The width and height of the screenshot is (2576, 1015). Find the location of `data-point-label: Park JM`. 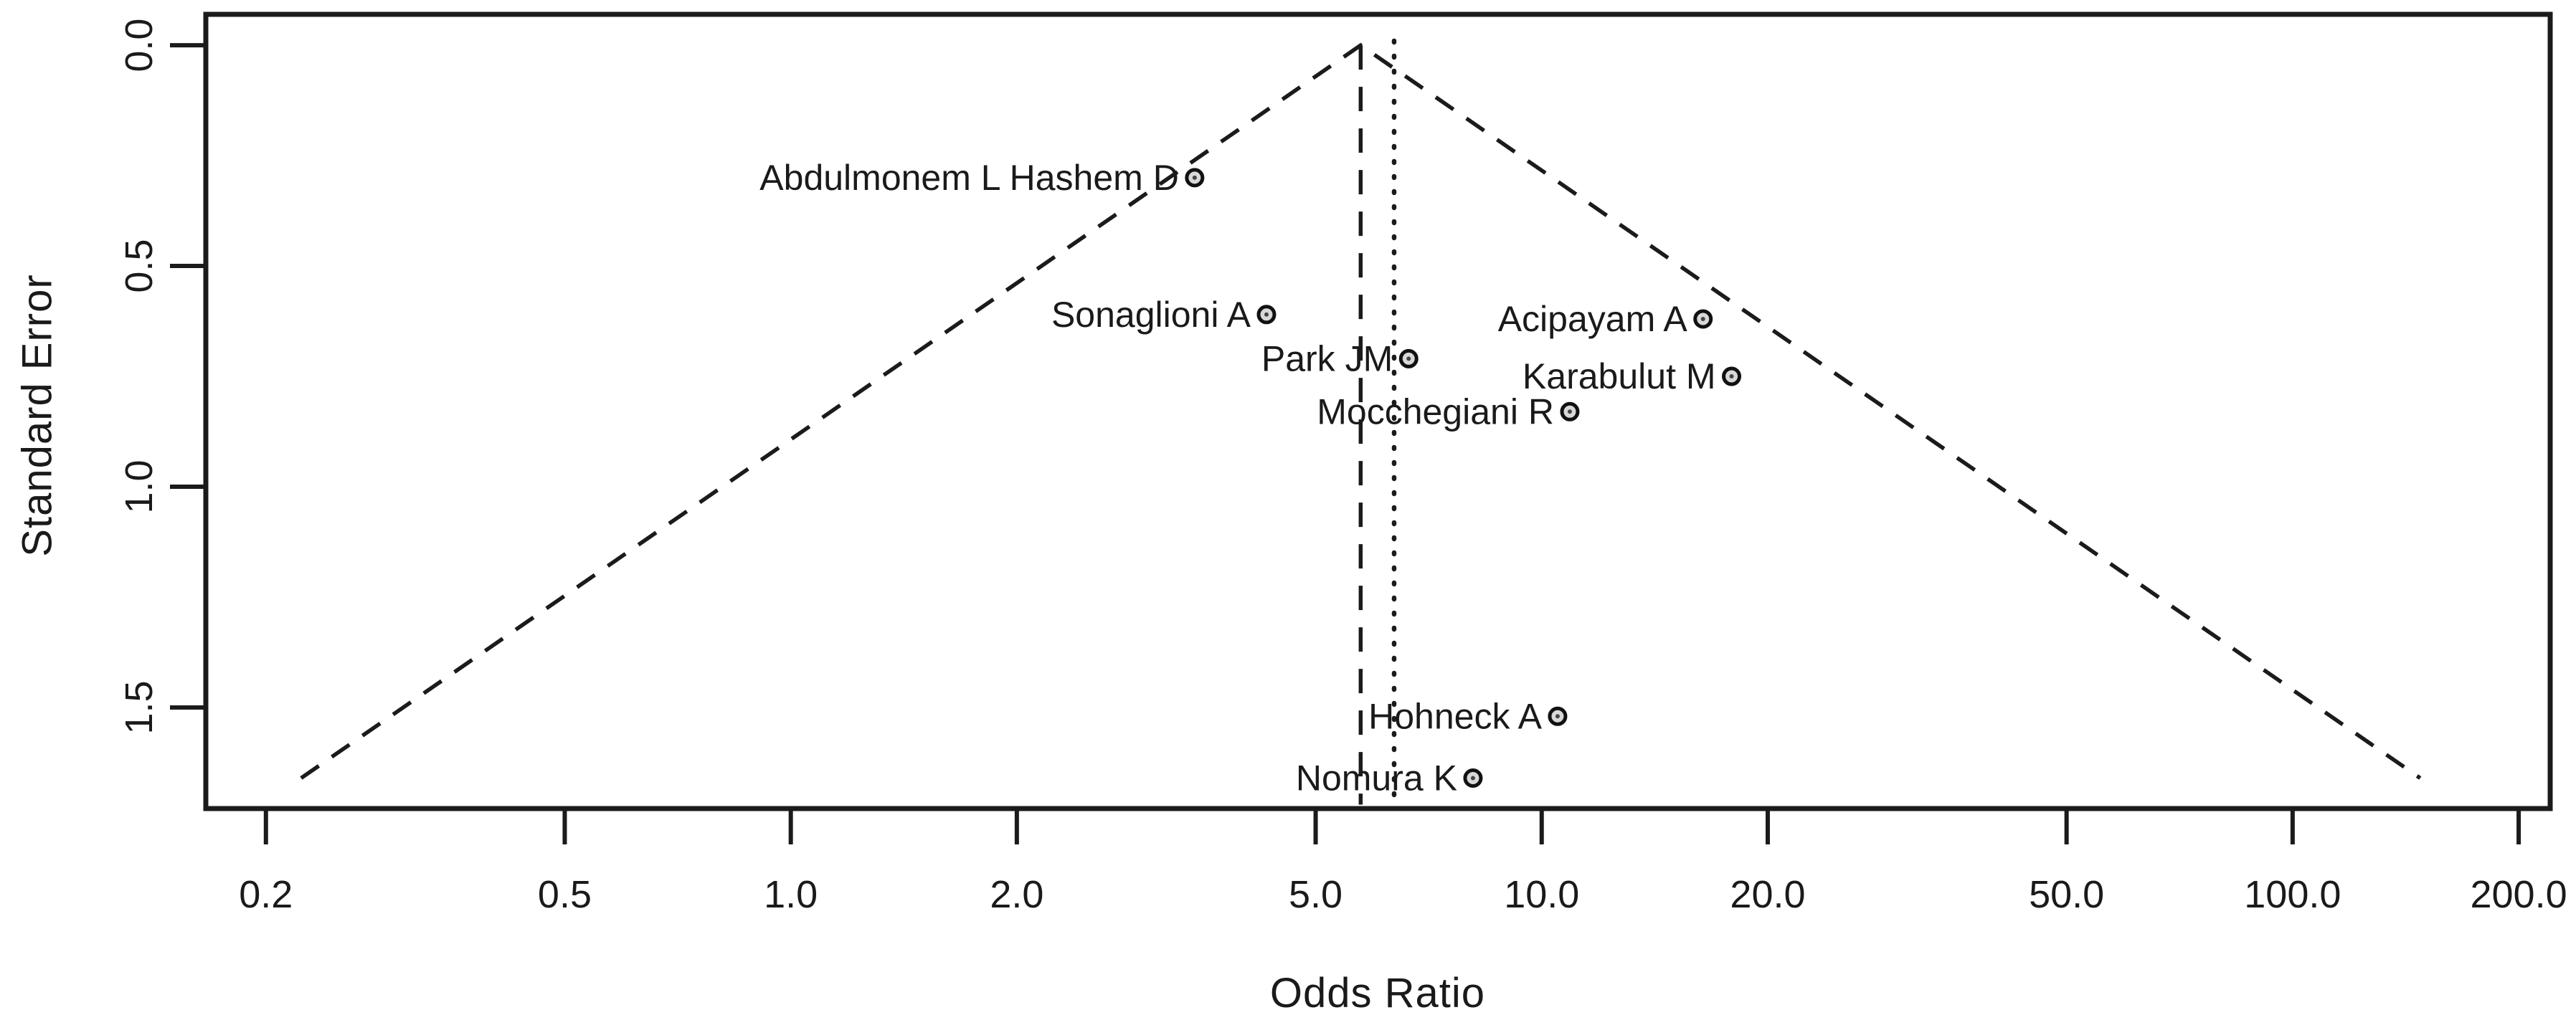

data-point-label: Park JM is located at coordinates (1327, 358).